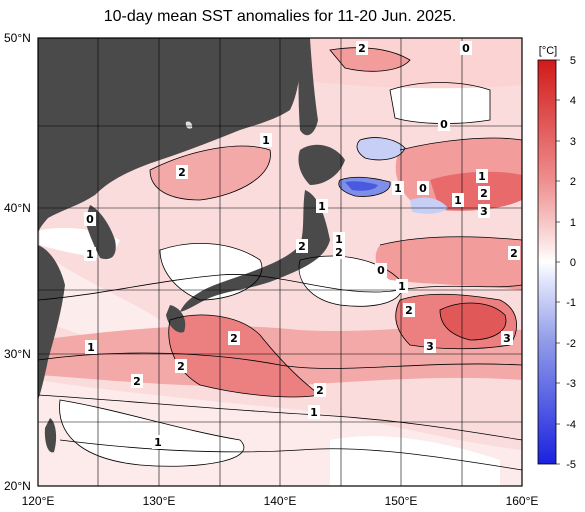 The height and width of the screenshot is (512, 585). What do you see at coordinates (548, 51) in the screenshot?
I see `colorbar-unit: [°C]` at bounding box center [548, 51].